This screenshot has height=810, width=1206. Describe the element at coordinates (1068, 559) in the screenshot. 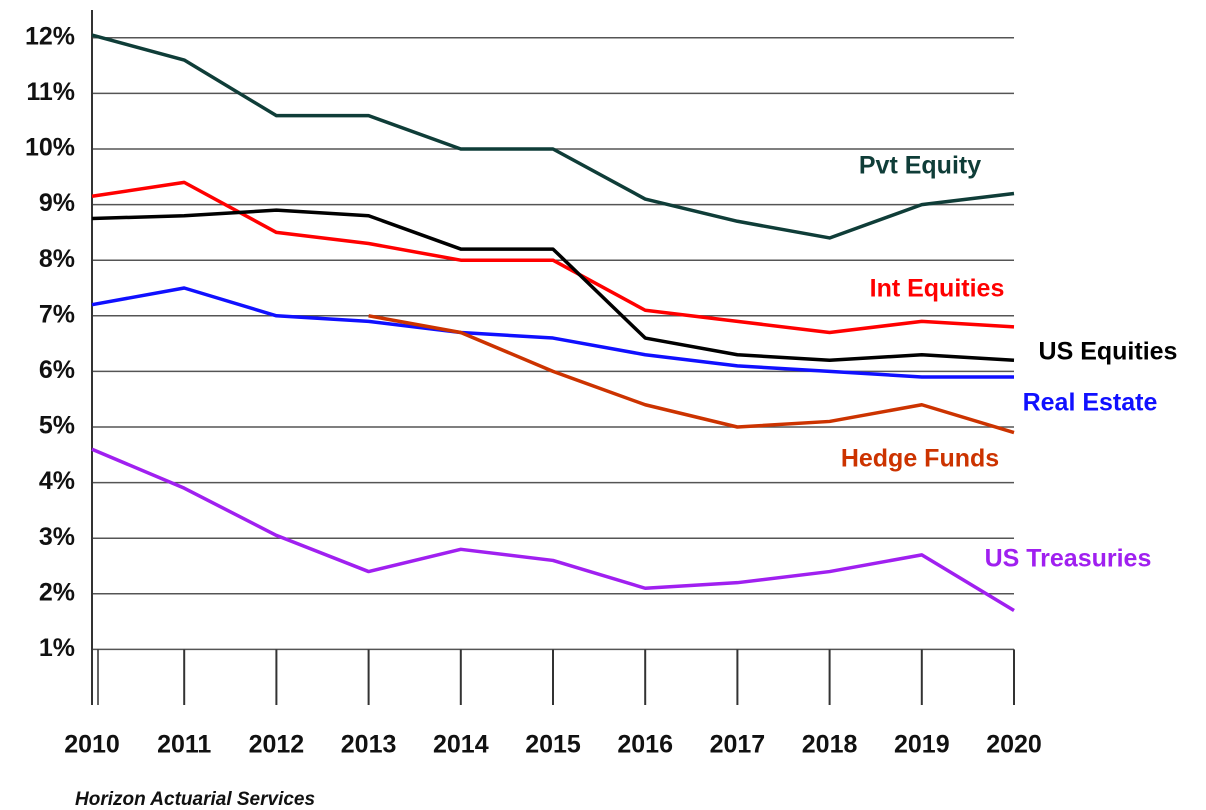

I see `series-label: US Treasuries` at that location.